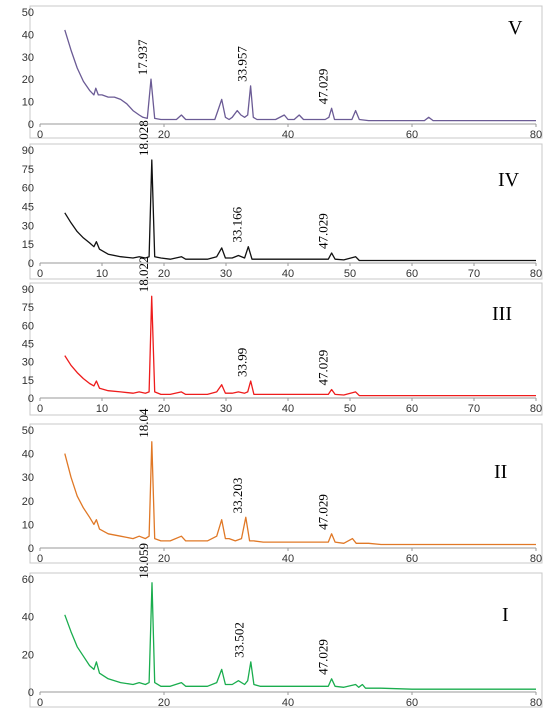  Describe the element at coordinates (239, 640) in the screenshot. I see `peak-annotation: 33.502` at that location.